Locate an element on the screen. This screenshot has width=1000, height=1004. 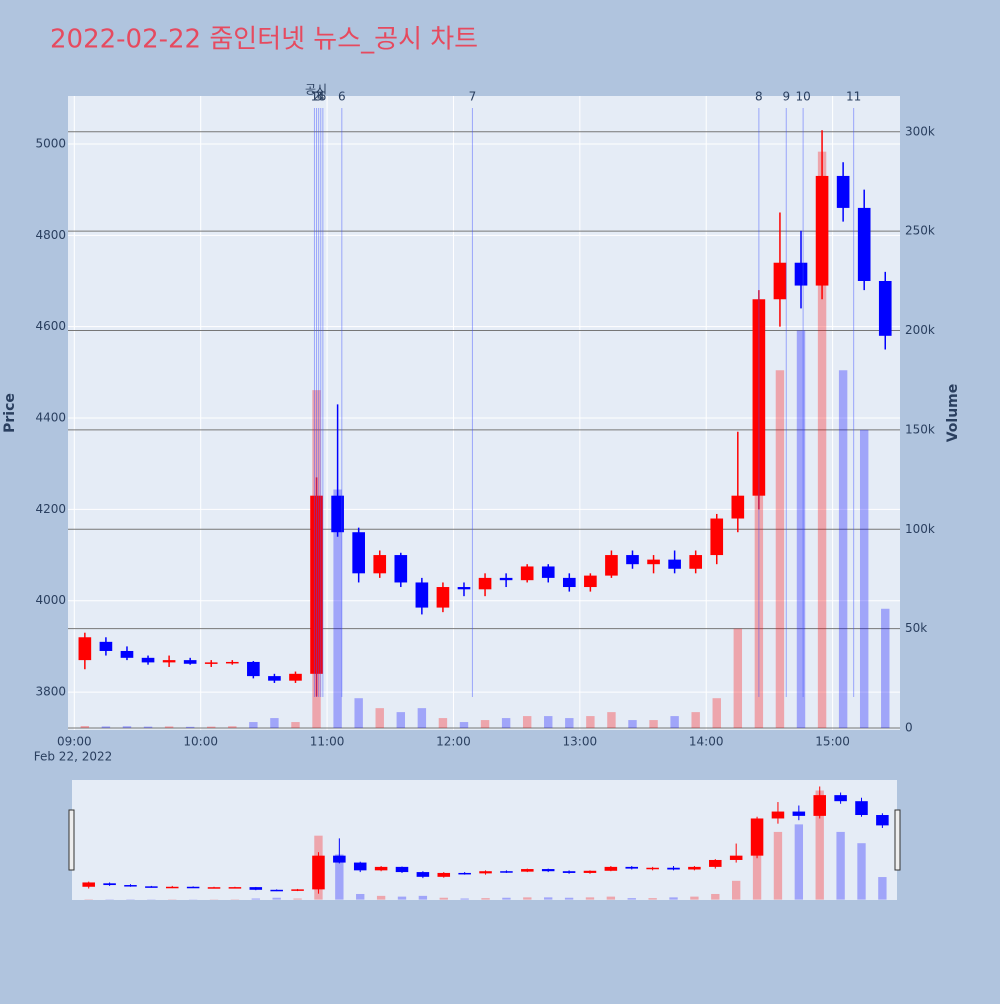
announcement-label: 6 is located at coordinates (342, 97).